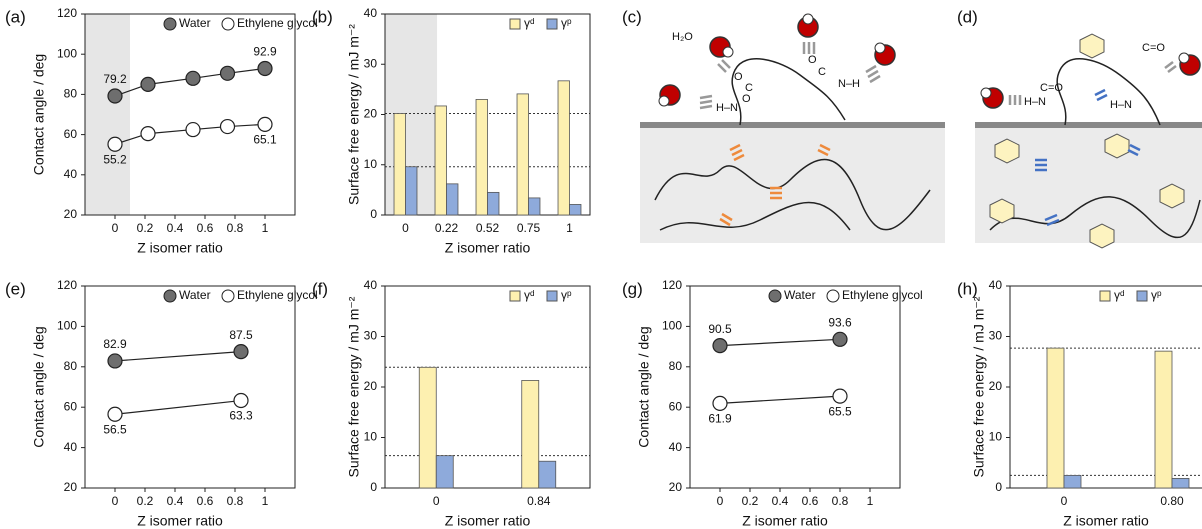 The image size is (1202, 529). Describe the element at coordinates (265, 140) in the screenshot. I see `data-label: 65.1` at that location.